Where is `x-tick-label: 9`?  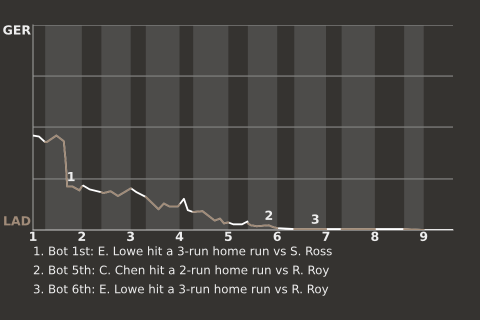 x-tick-label: 9 is located at coordinates (424, 237).